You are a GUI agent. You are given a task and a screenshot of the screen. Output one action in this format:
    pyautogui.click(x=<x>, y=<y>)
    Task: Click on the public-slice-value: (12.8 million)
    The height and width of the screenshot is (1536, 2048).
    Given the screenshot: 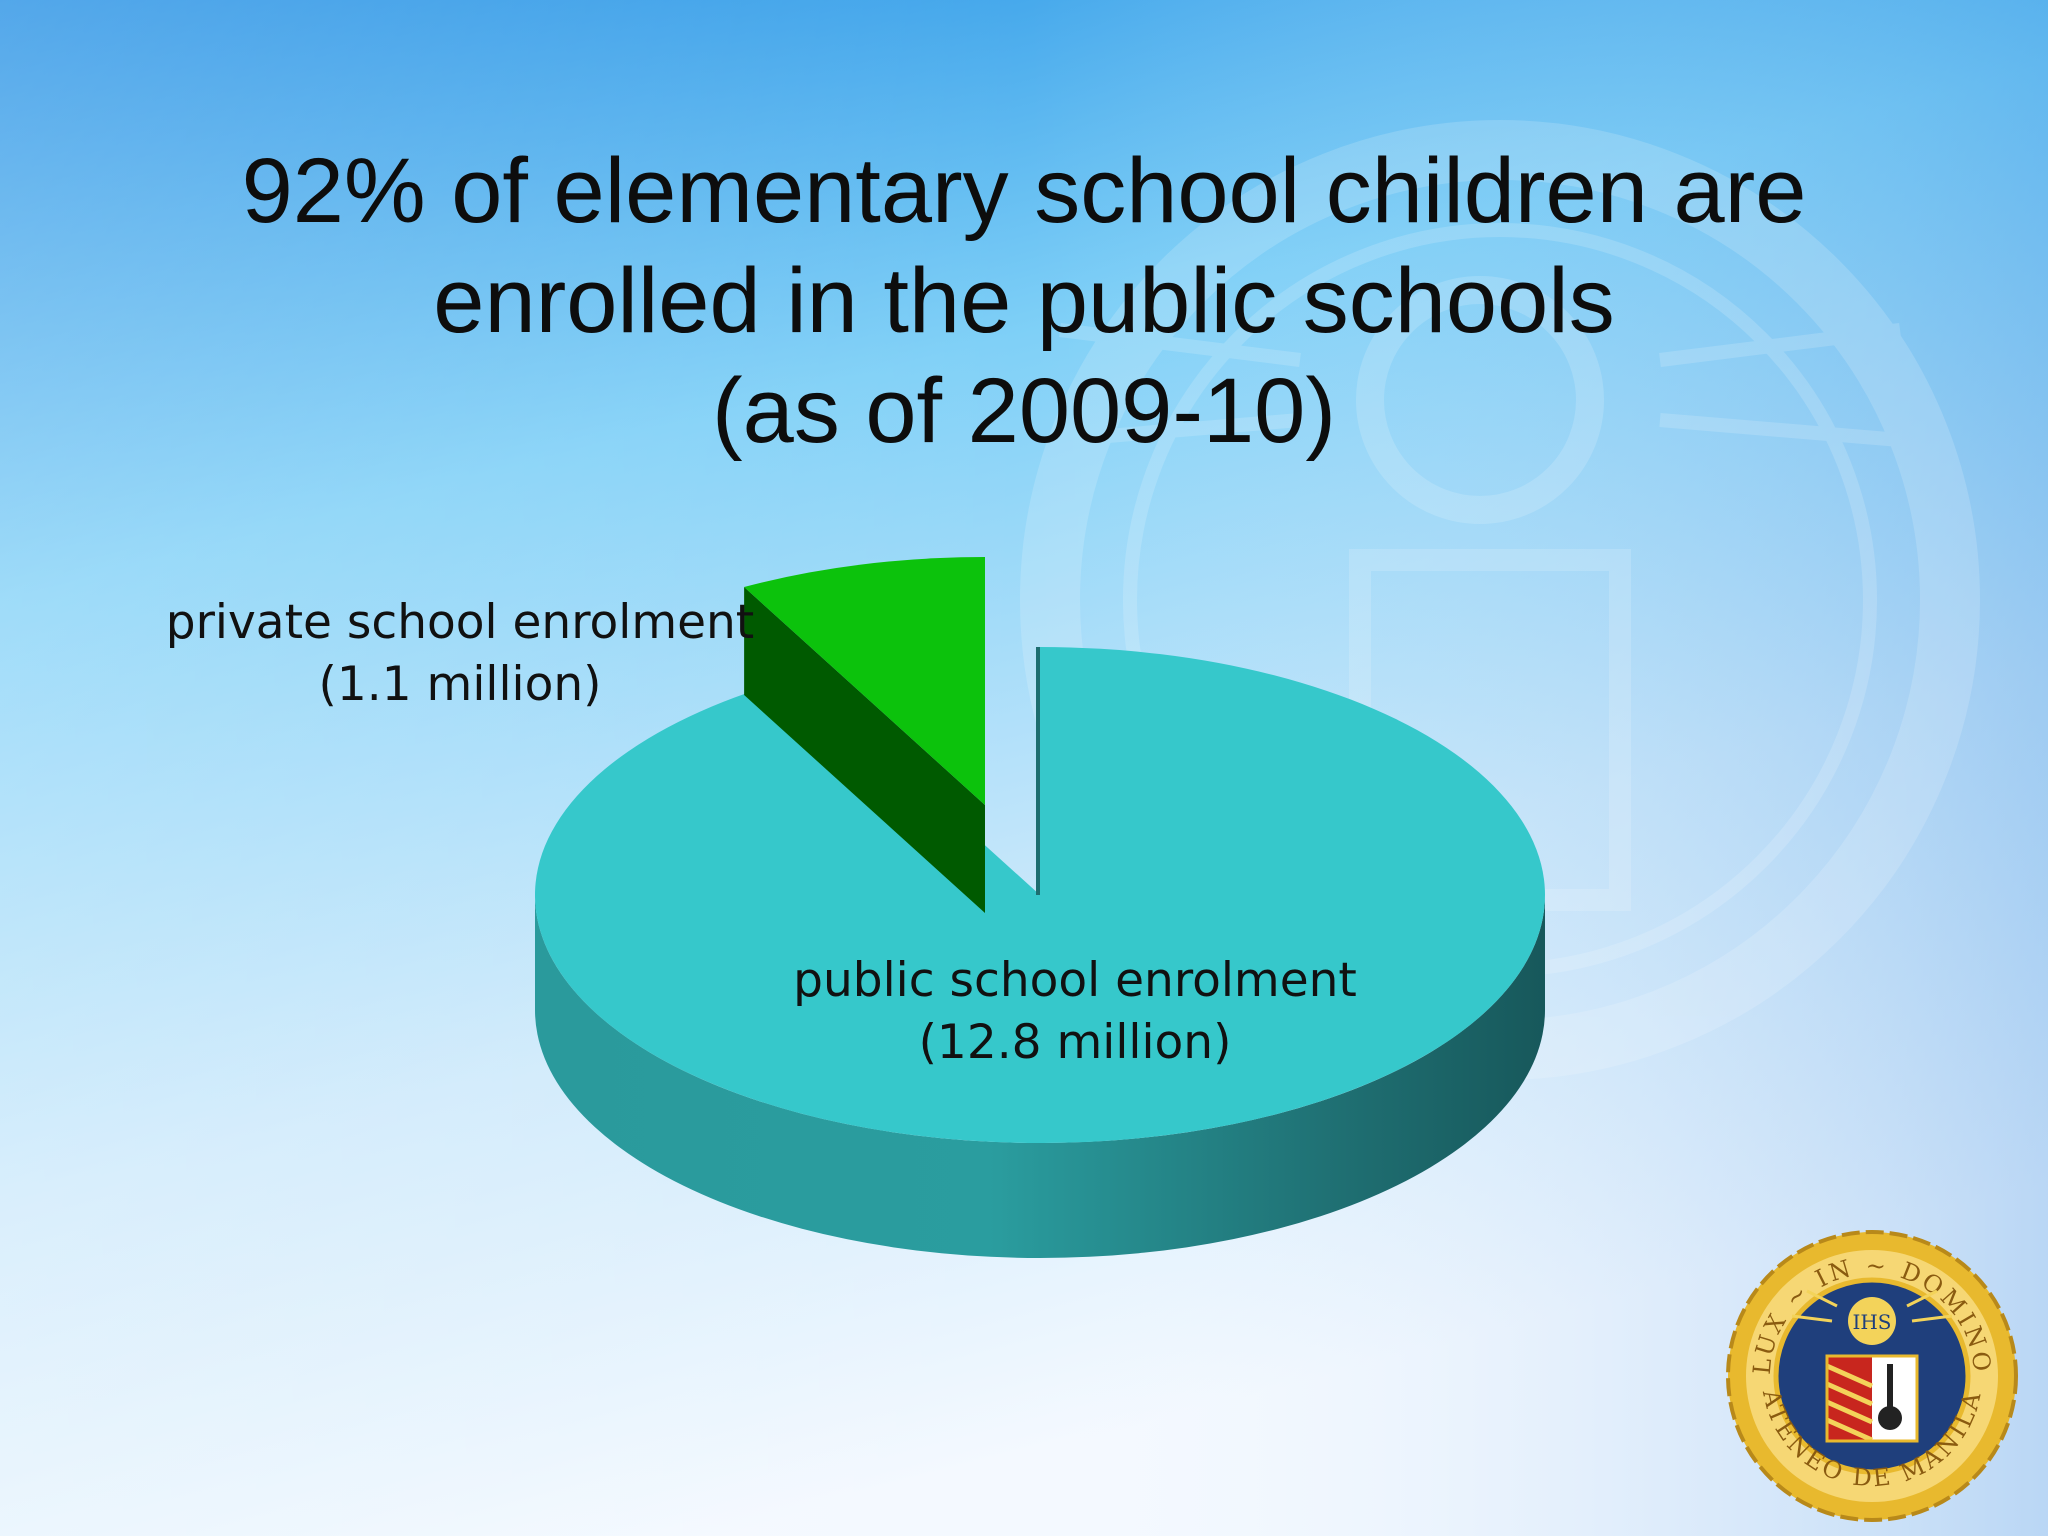 What is the action you would take?
    pyautogui.click(x=1075, y=1042)
    